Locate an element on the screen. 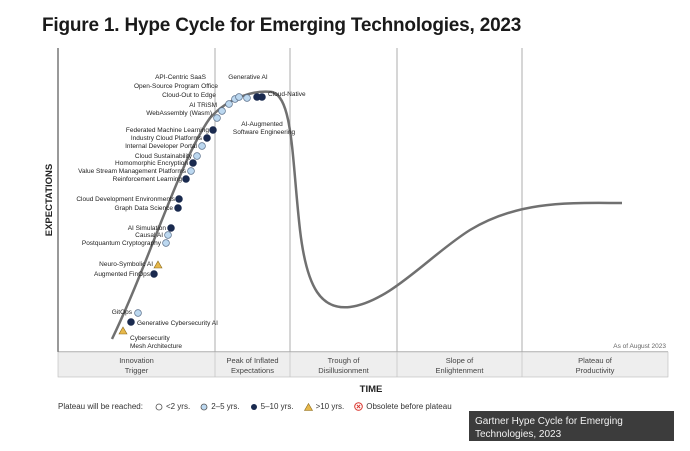 The image size is (690, 451). circle-light-icon is located at coordinates (204, 406).